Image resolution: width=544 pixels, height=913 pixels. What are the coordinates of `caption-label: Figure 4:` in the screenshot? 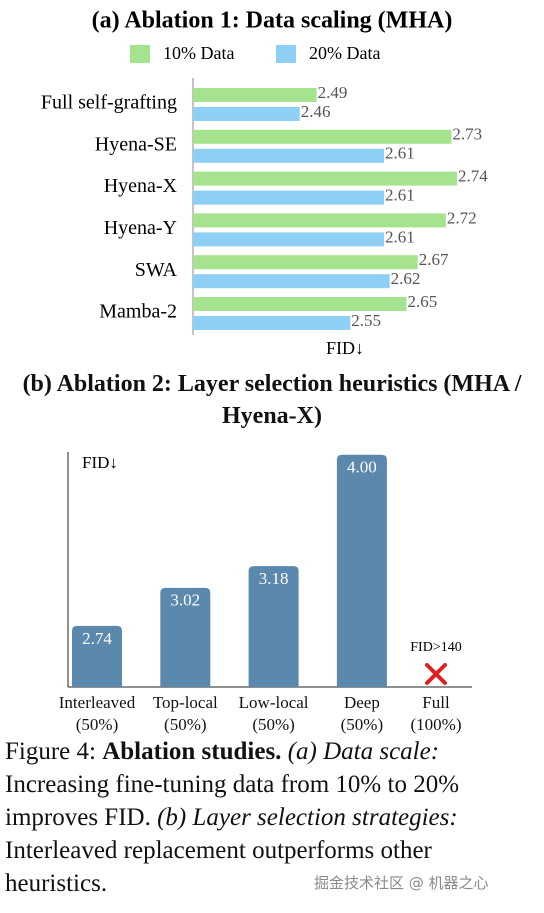 It's located at (50, 751).